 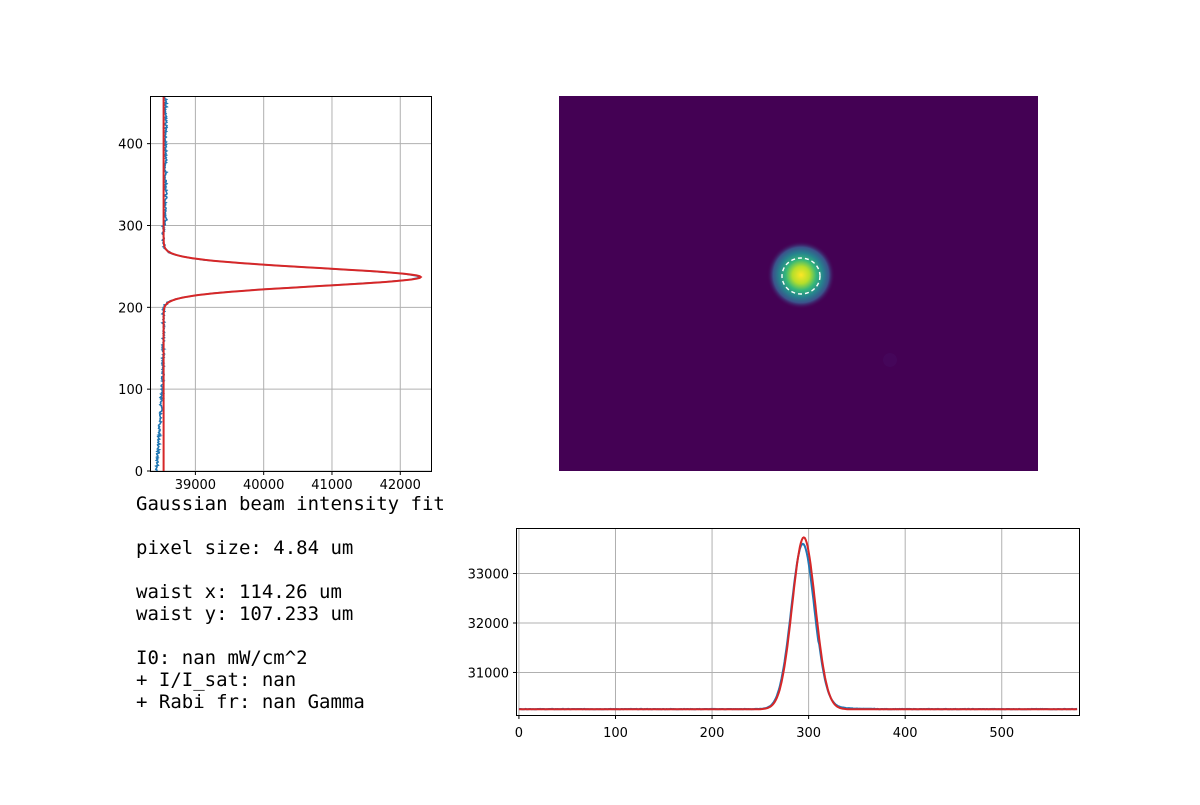 What do you see at coordinates (905, 733) in the screenshot?
I see `horizontal-profile-xtick-label: 400` at bounding box center [905, 733].